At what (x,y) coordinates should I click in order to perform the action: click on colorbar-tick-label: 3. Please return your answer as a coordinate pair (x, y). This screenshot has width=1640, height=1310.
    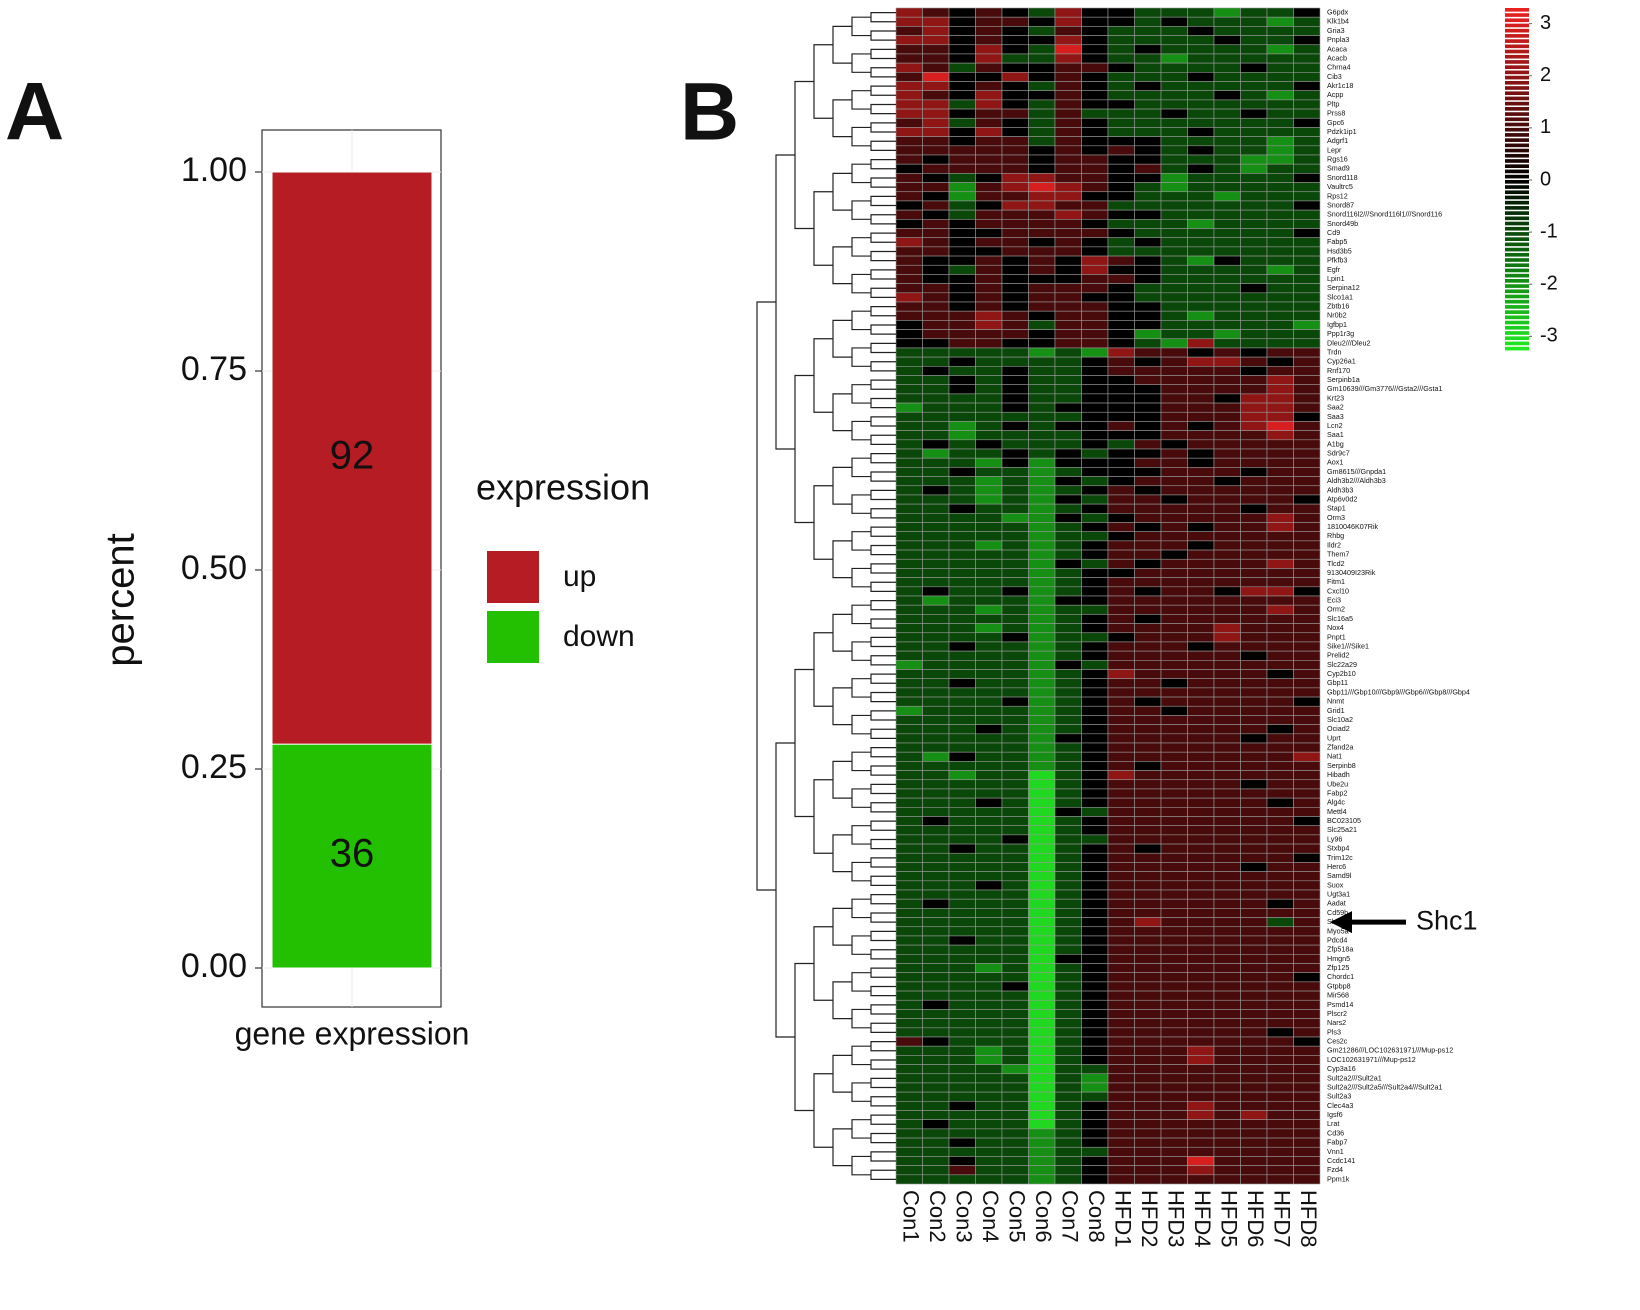
    Looking at the image, I should click on (1545, 23).